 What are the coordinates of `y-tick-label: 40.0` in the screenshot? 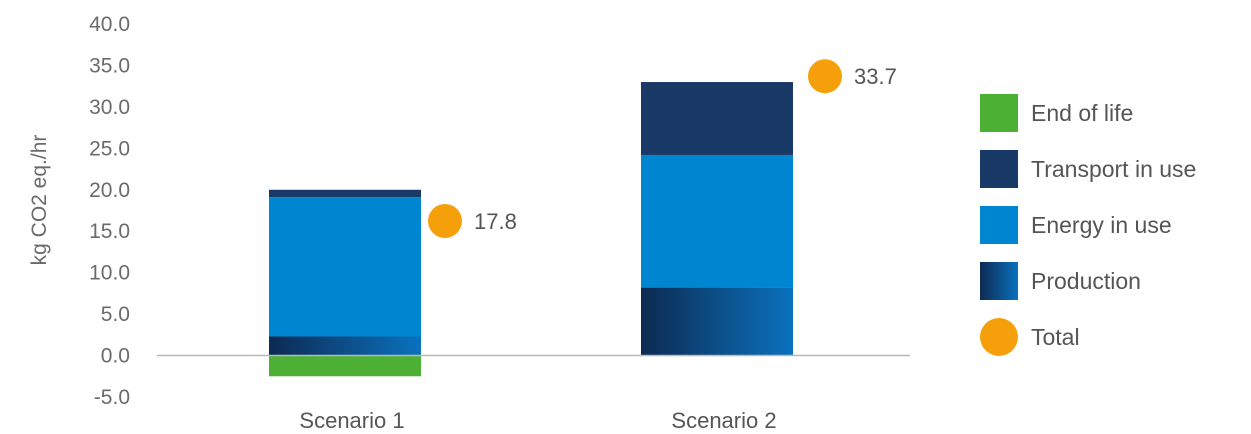 It's located at (109, 24).